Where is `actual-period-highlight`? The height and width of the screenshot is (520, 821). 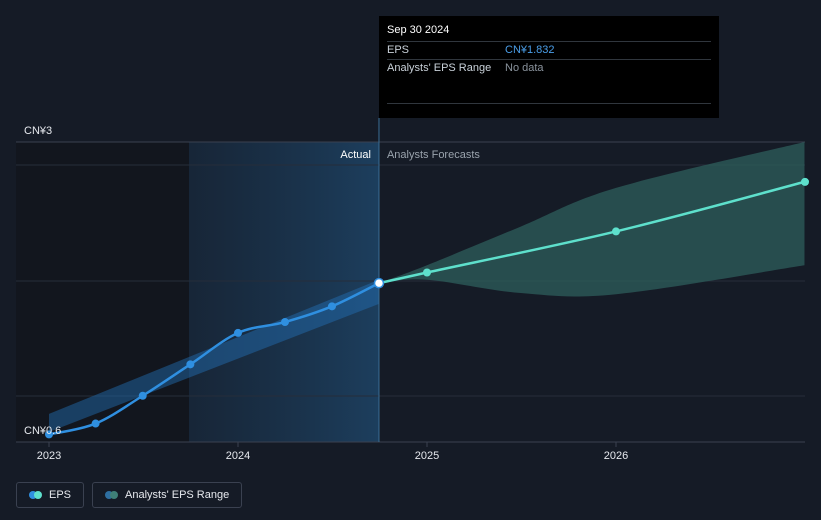 actual-period-highlight is located at coordinates (284, 292).